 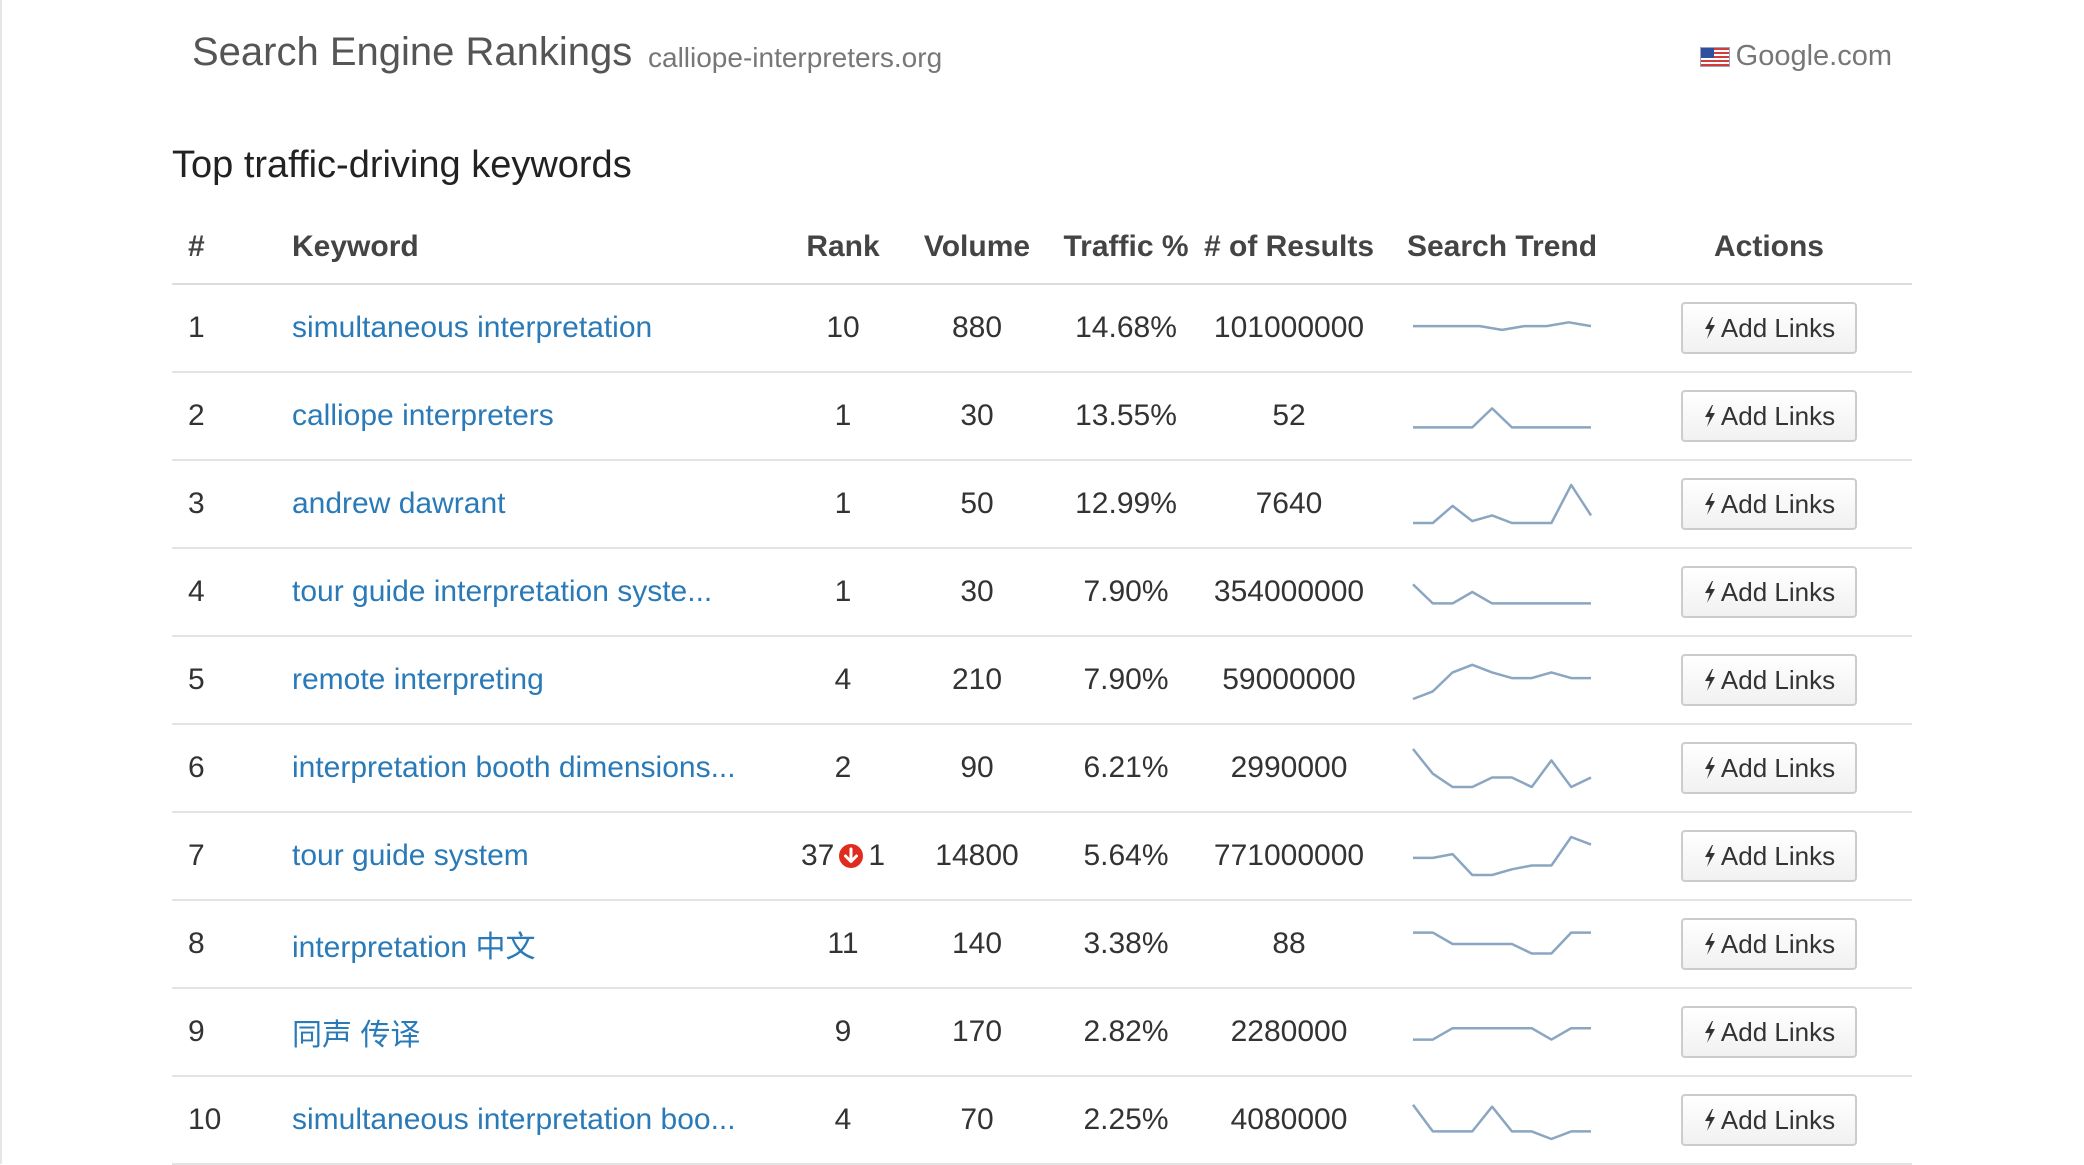 I want to click on rank-value-group: 4, so click(x=843, y=1120).